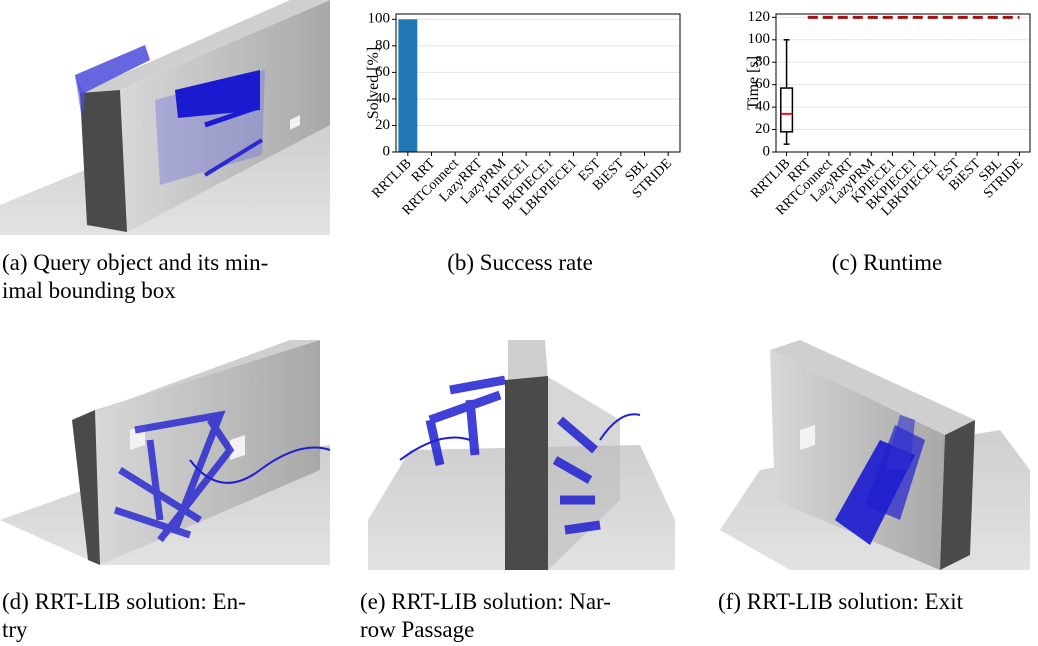 The image size is (1038, 646). Describe the element at coordinates (887, 262) in the screenshot. I see `caption: (c) Runtime` at that location.